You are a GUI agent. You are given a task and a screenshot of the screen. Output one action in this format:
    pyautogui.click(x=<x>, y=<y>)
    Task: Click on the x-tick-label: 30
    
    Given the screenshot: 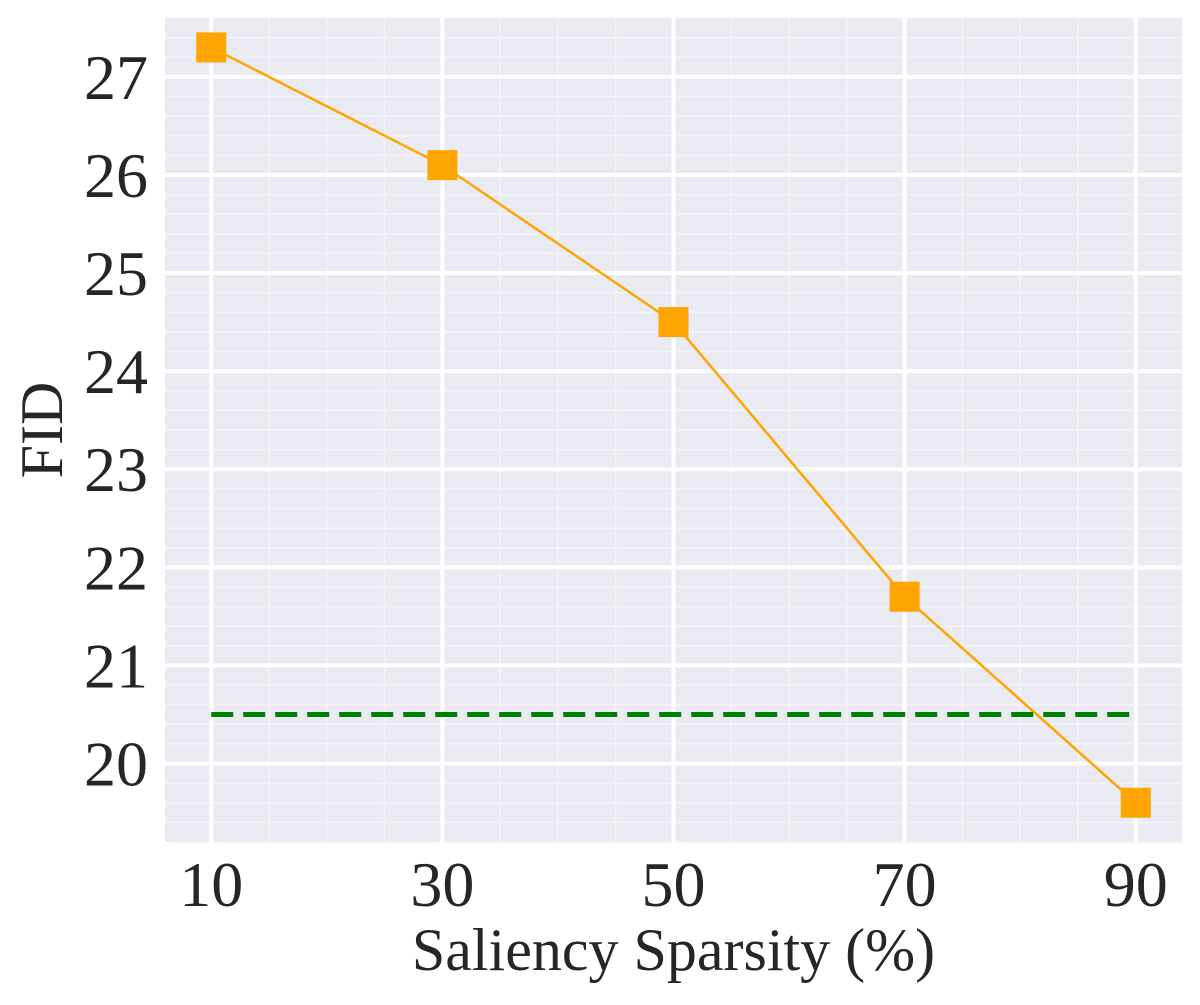 What is the action you would take?
    pyautogui.click(x=442, y=884)
    